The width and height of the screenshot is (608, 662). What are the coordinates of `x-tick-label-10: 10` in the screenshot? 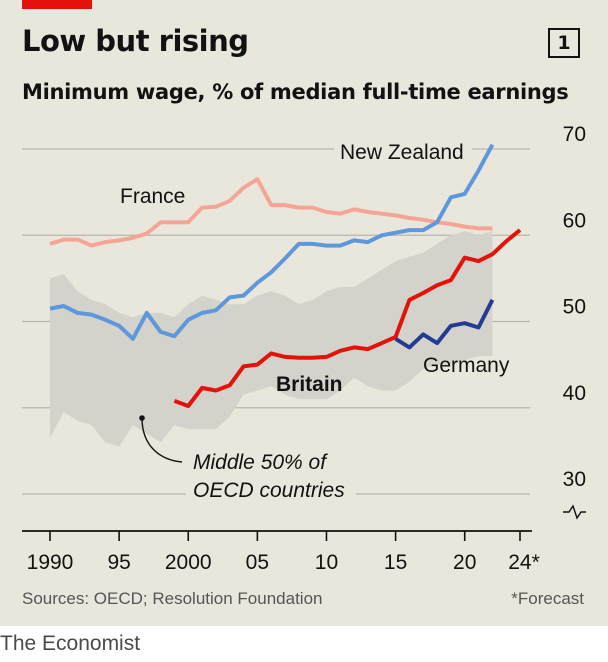 It's located at (326, 562).